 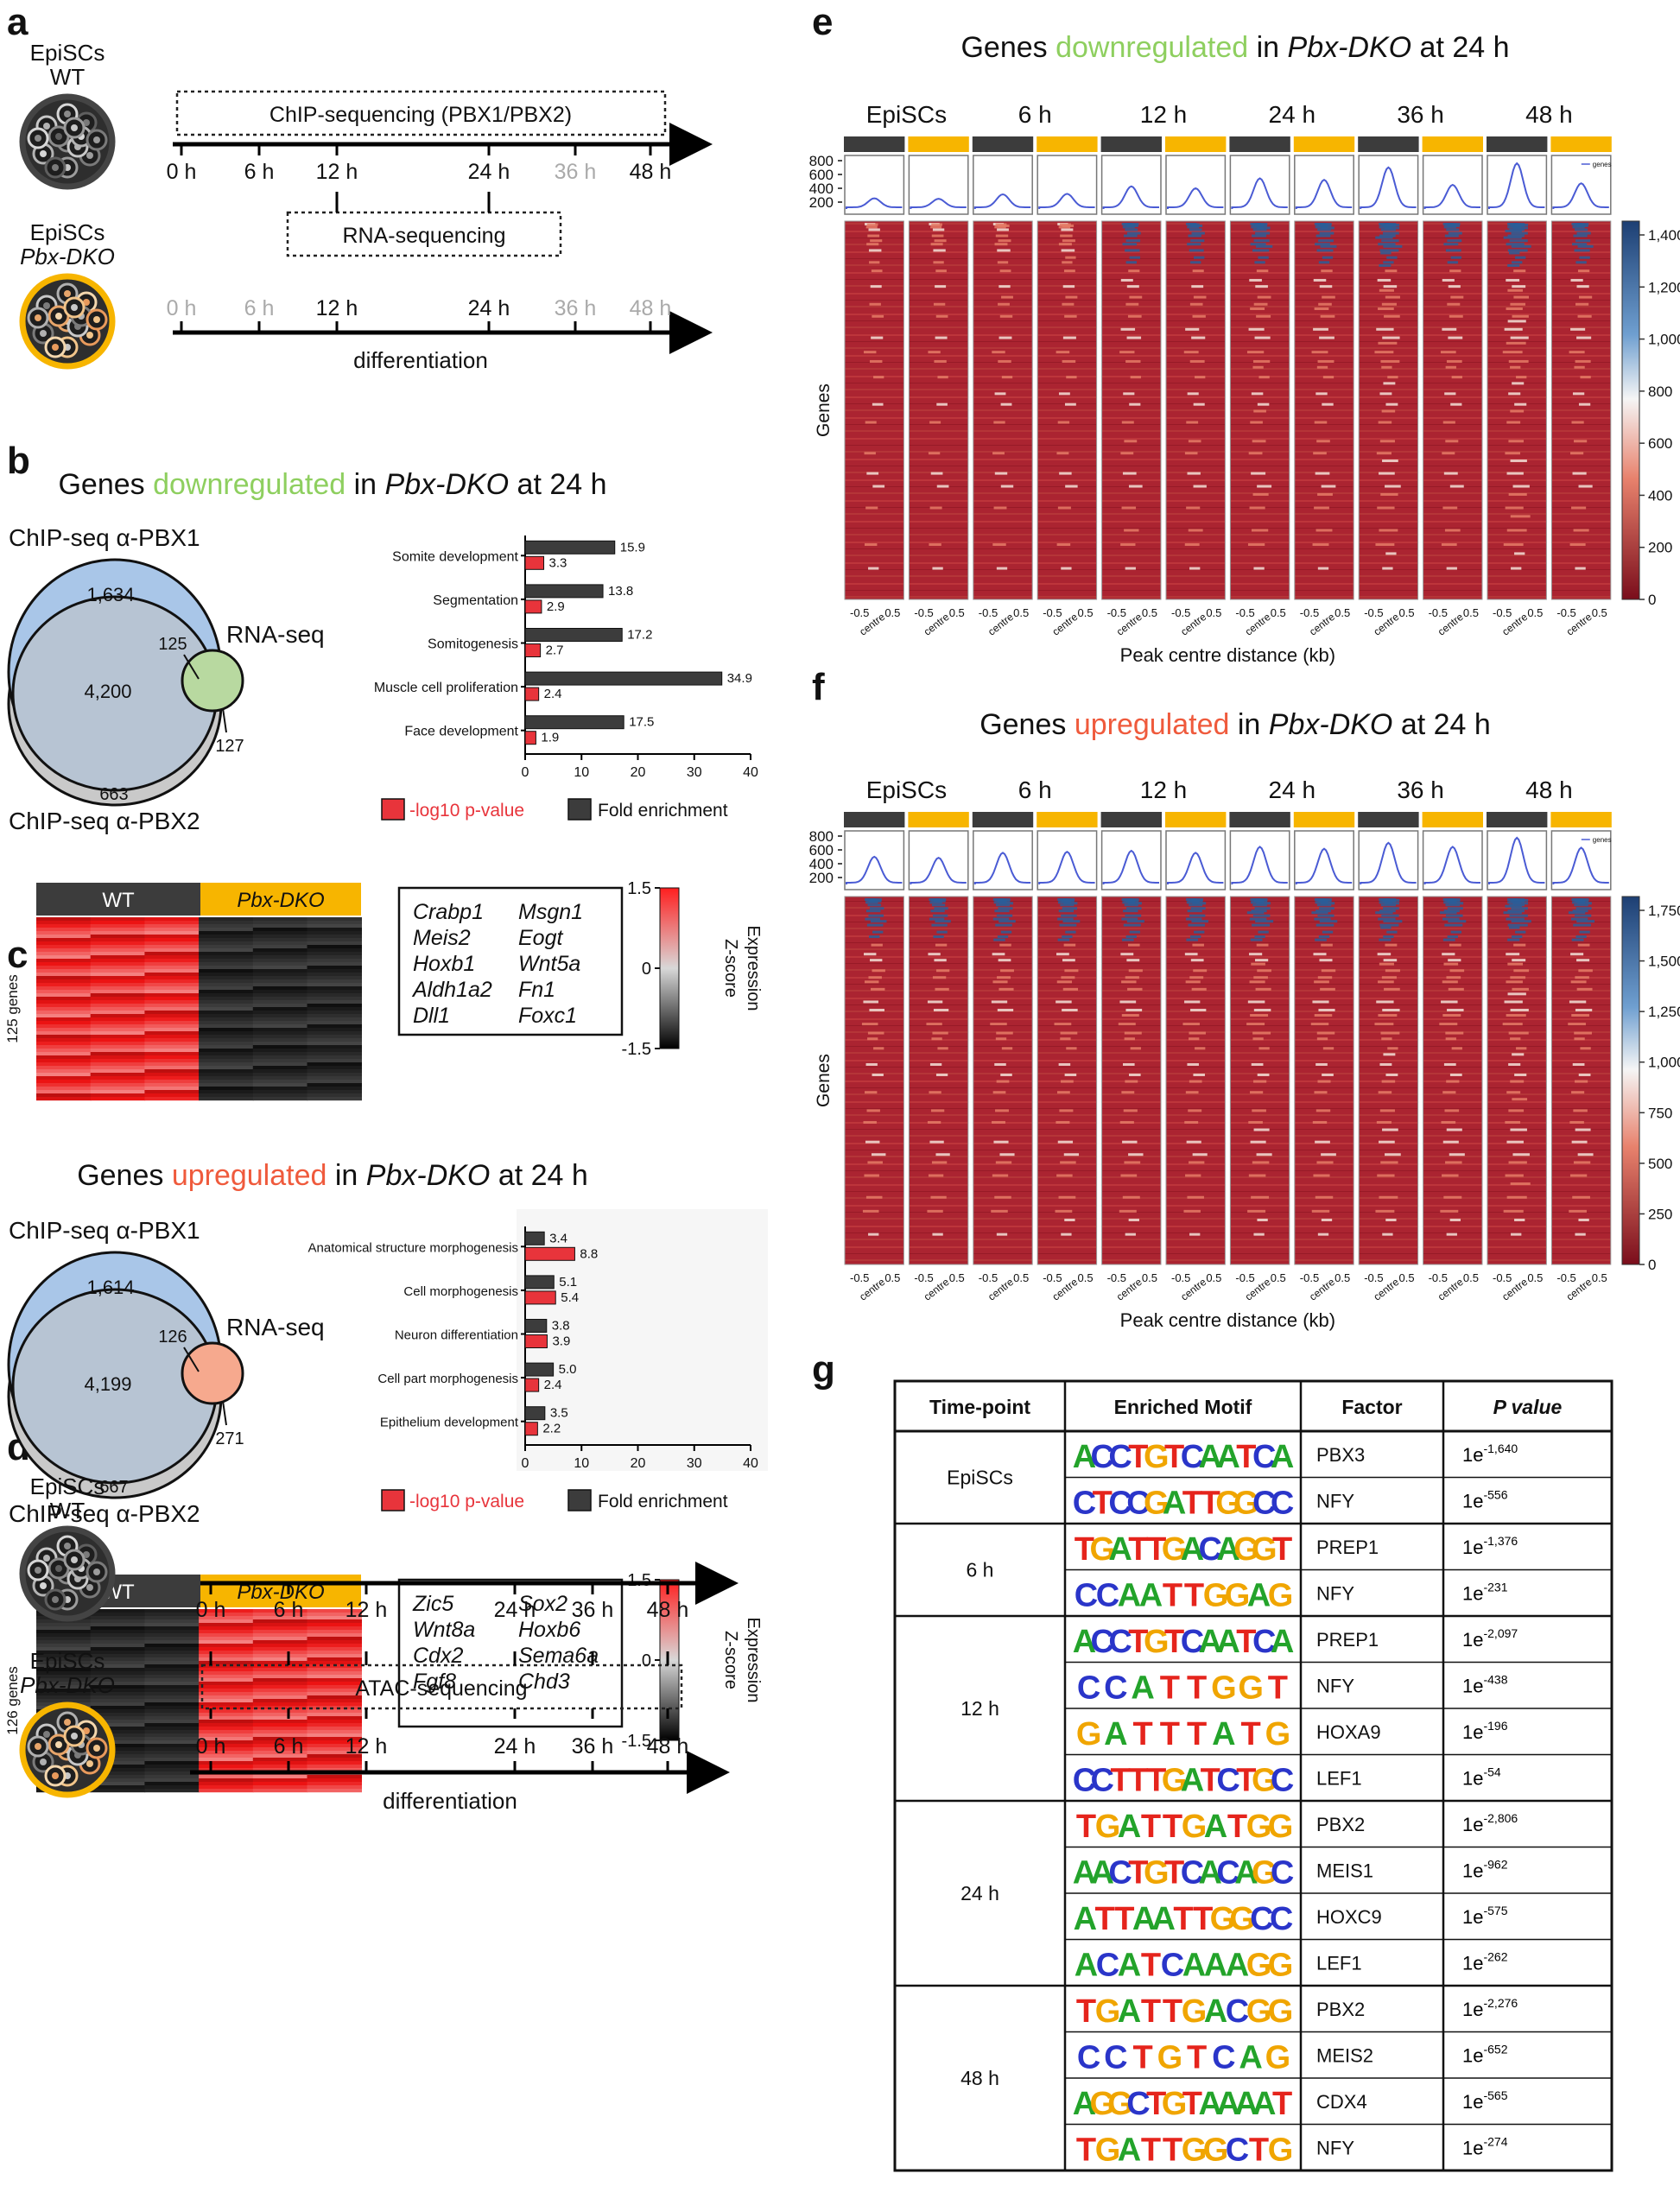 I want to click on bar-pvalue, so click(x=534, y=562).